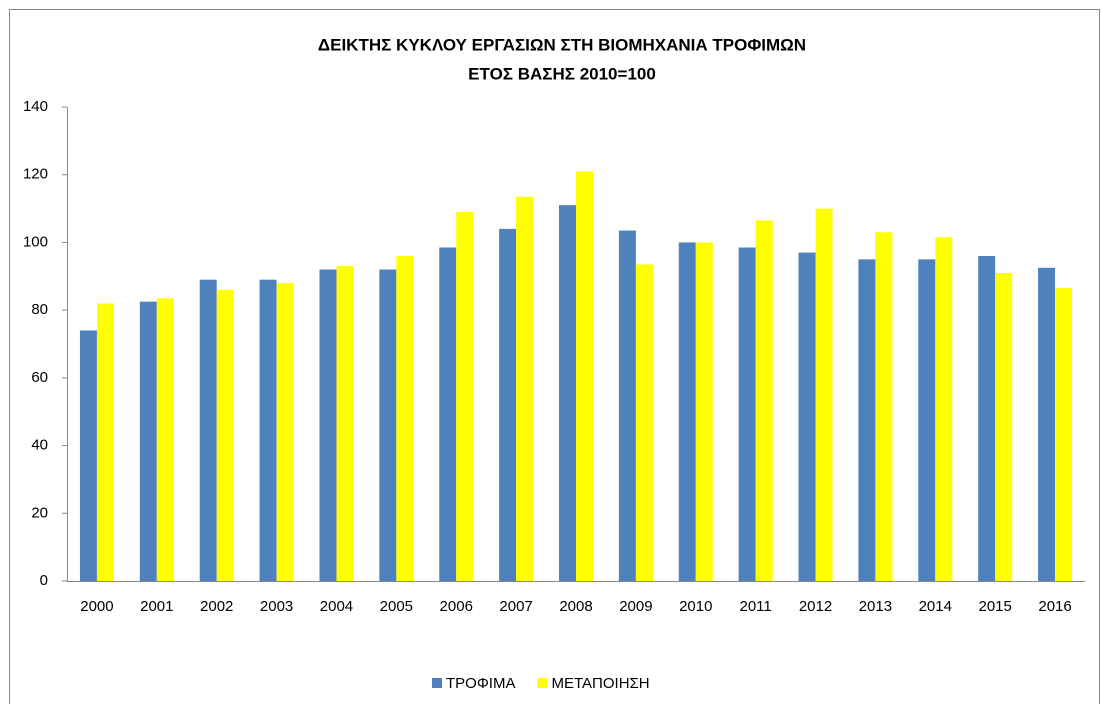  Describe the element at coordinates (1054, 606) in the screenshot. I see `x-tick-label: 2016` at that location.